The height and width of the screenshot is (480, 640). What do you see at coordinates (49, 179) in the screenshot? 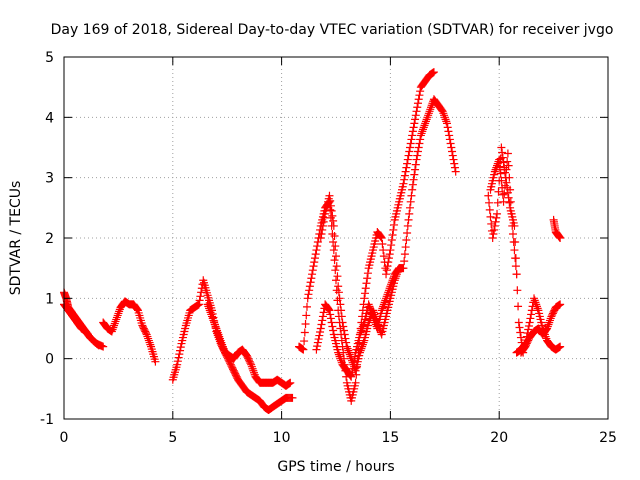
I see `y-tick-label: 3` at bounding box center [49, 179].